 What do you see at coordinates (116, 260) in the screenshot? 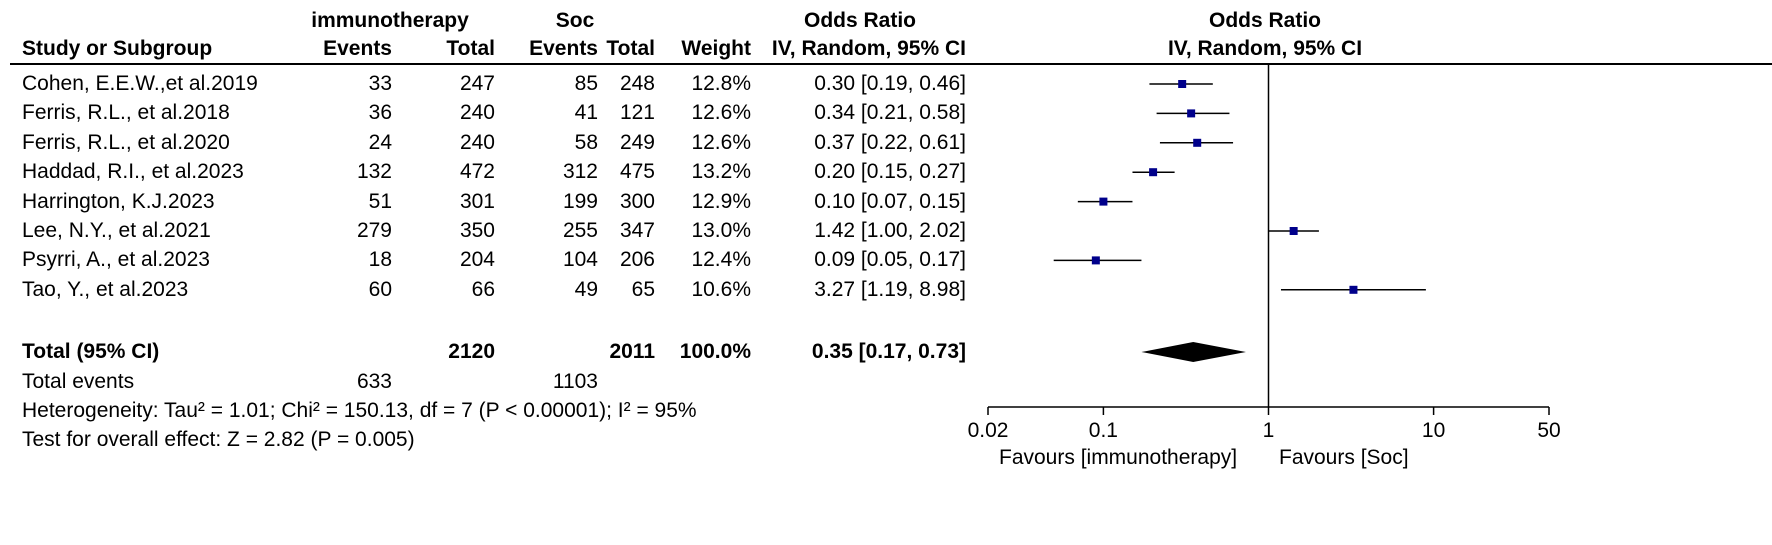
I see `study-name: Psyrri, A., et al.2023` at bounding box center [116, 260].